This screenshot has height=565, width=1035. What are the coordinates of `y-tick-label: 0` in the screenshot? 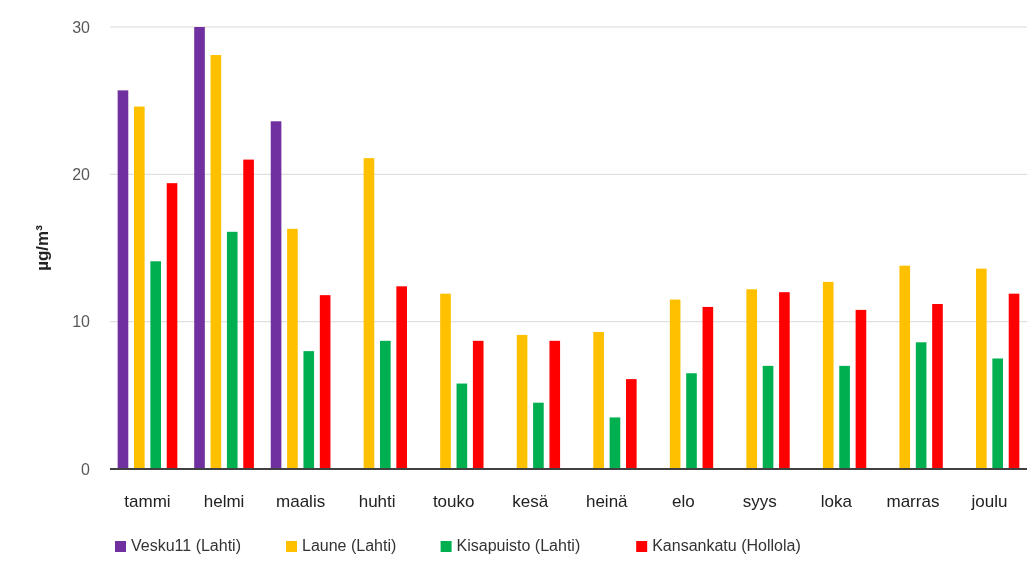 It's located at (86, 469).